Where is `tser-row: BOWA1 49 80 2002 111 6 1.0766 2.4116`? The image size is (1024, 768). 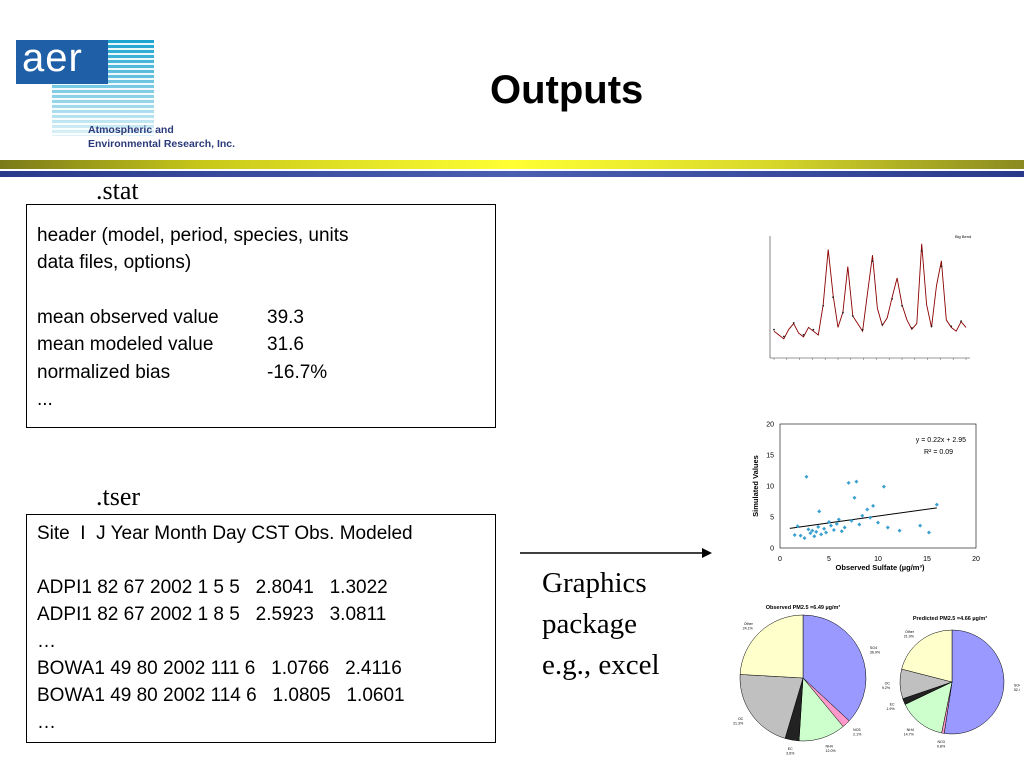
tser-row: BOWA1 49 80 2002 111 6 1.0766 2.4116 is located at coordinates (219, 668).